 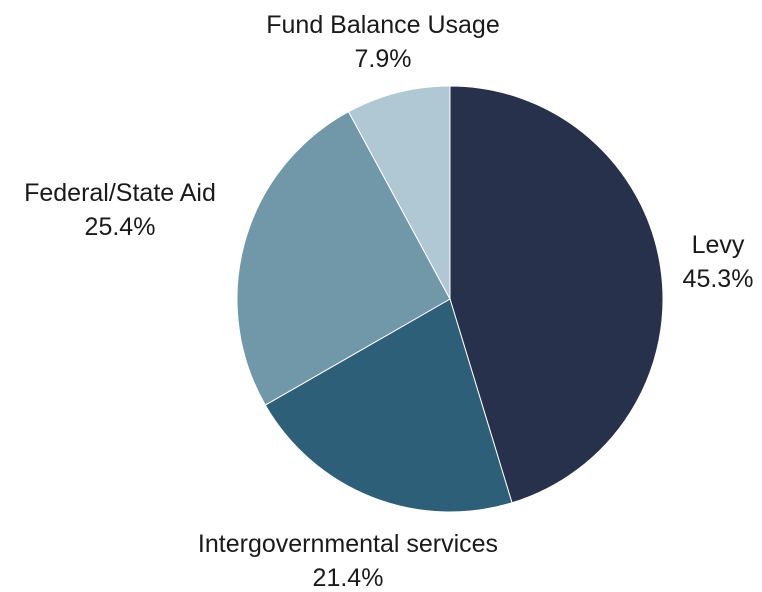 I want to click on slice-category-label: Intergovernmental services, so click(x=348, y=544).